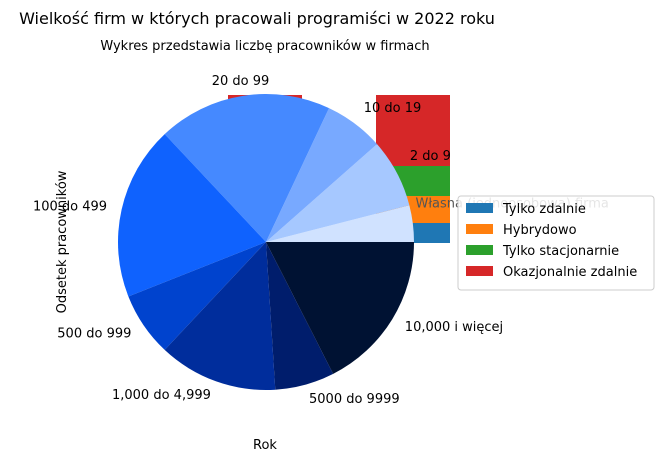 Image resolution: width=660 pixels, height=462 pixels. I want to click on slice-label-8: 10,000 i więcej, so click(454, 327).